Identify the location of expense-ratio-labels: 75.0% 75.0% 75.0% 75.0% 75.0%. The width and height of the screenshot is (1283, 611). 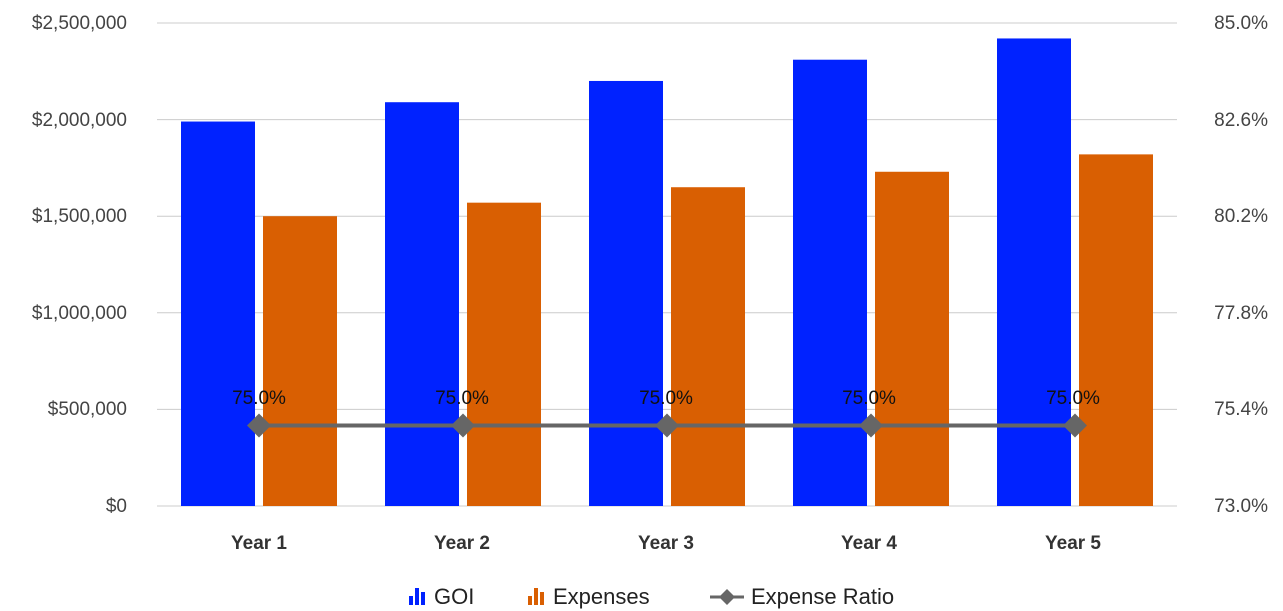
(666, 398).